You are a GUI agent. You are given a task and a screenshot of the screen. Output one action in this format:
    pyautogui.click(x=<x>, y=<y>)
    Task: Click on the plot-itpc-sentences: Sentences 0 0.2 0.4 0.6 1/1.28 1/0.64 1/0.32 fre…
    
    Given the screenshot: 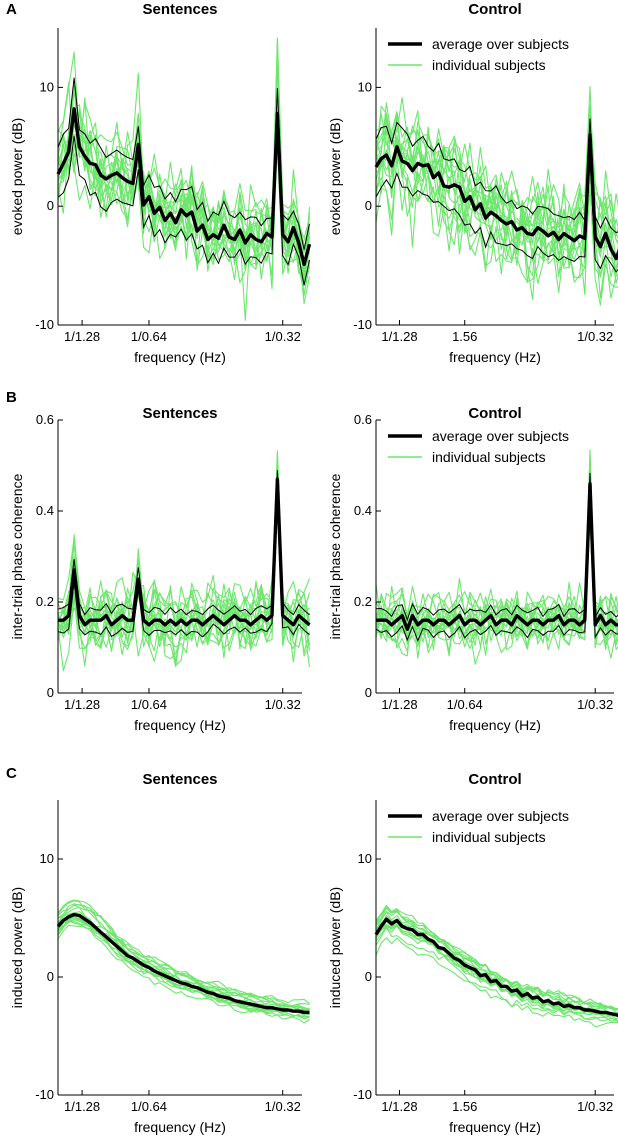 What is the action you would take?
    pyautogui.click(x=160, y=569)
    